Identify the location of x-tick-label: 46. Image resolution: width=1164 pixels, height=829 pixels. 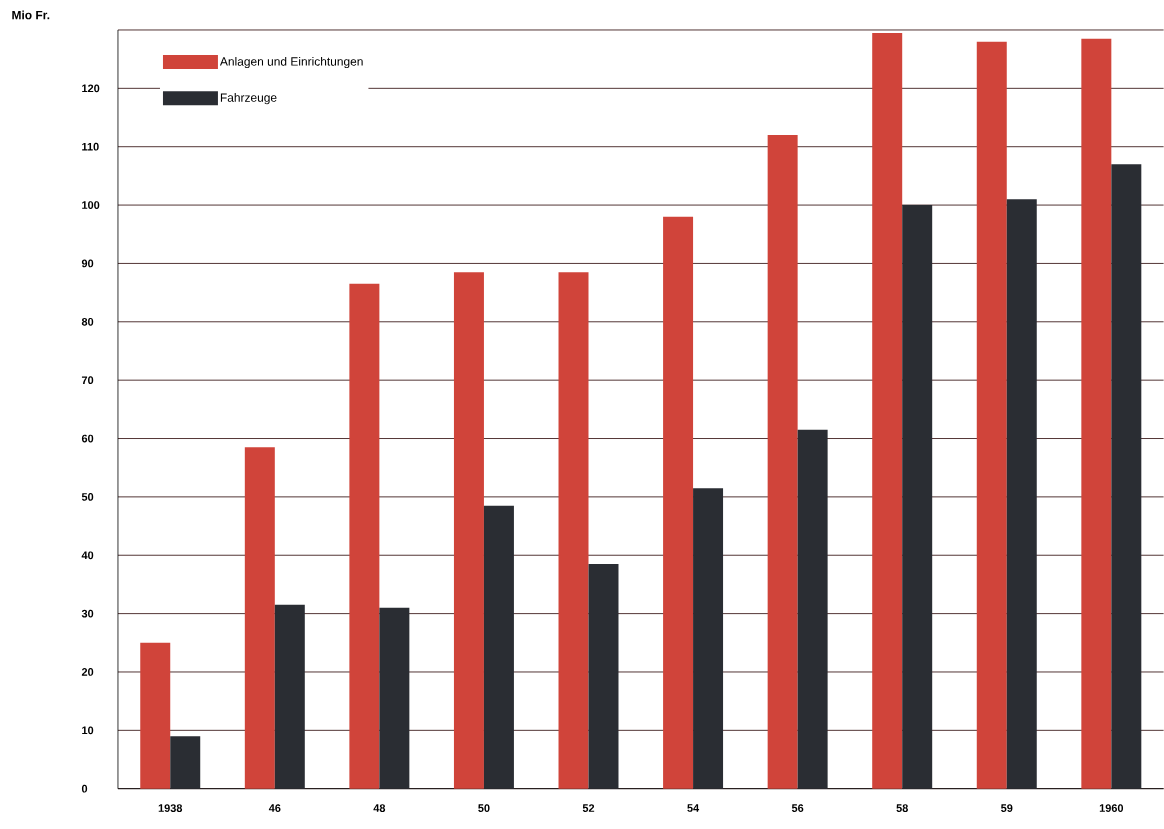
(274, 808).